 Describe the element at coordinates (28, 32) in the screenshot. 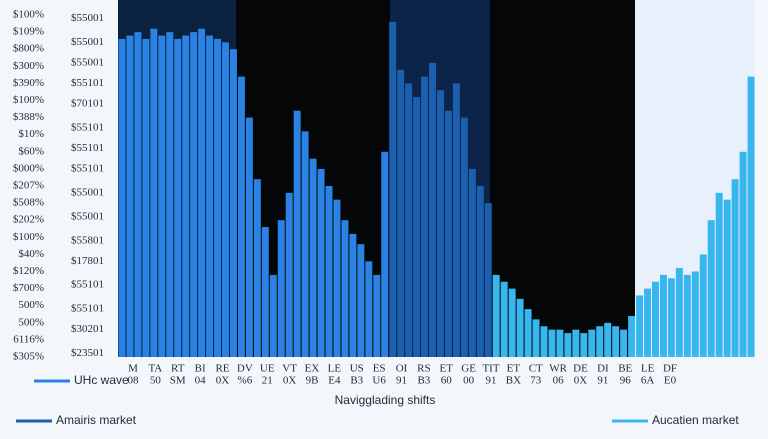

I see `y-tick-label-outer: $109%` at that location.